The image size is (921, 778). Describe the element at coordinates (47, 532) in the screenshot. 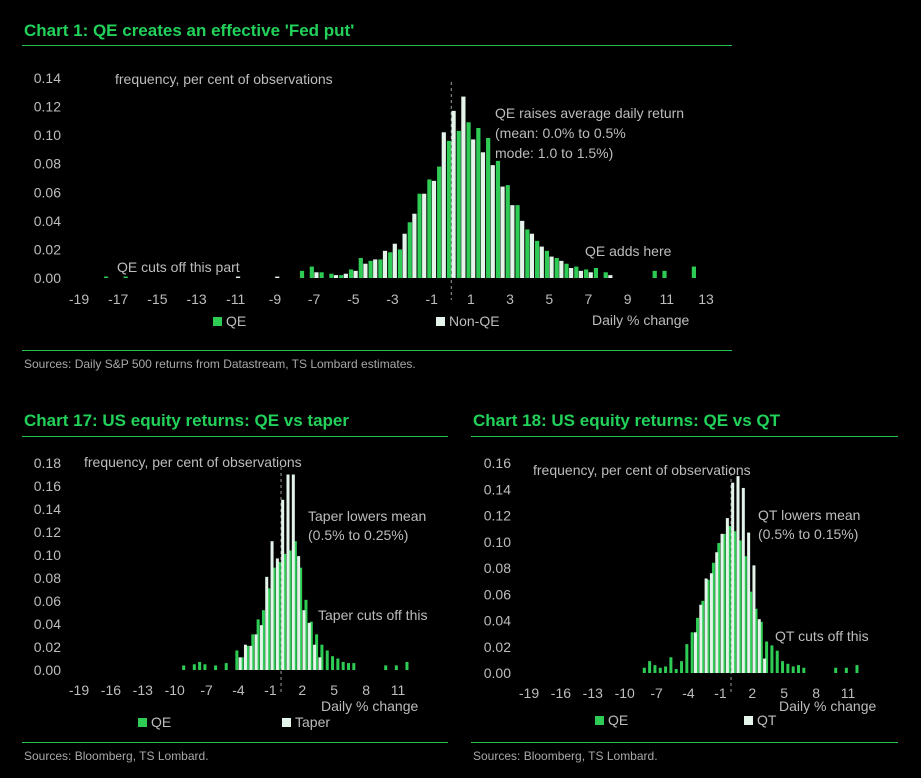

I see `y-tick-label: 0.12` at that location.